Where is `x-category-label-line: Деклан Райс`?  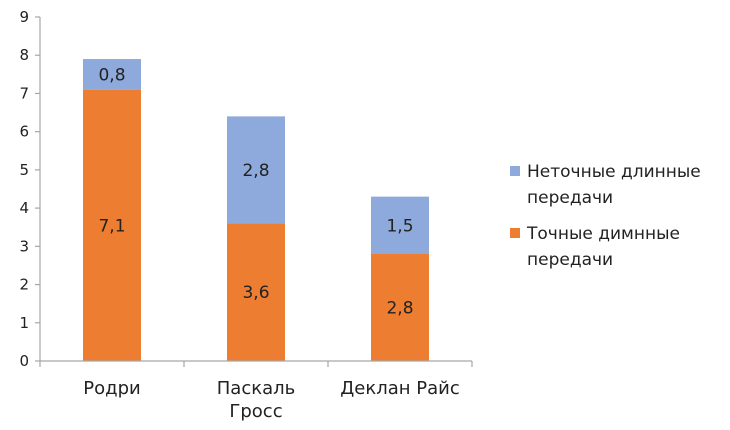 x-category-label-line: Деклан Райс is located at coordinates (400, 388).